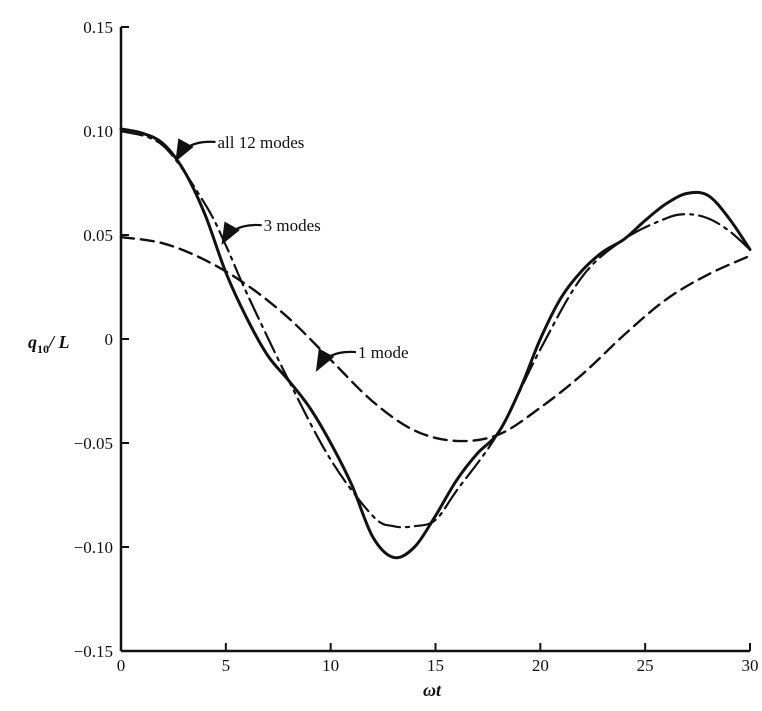 This screenshot has width=762, height=711. I want to click on y-tick-label: 0.10, so click(98, 131).